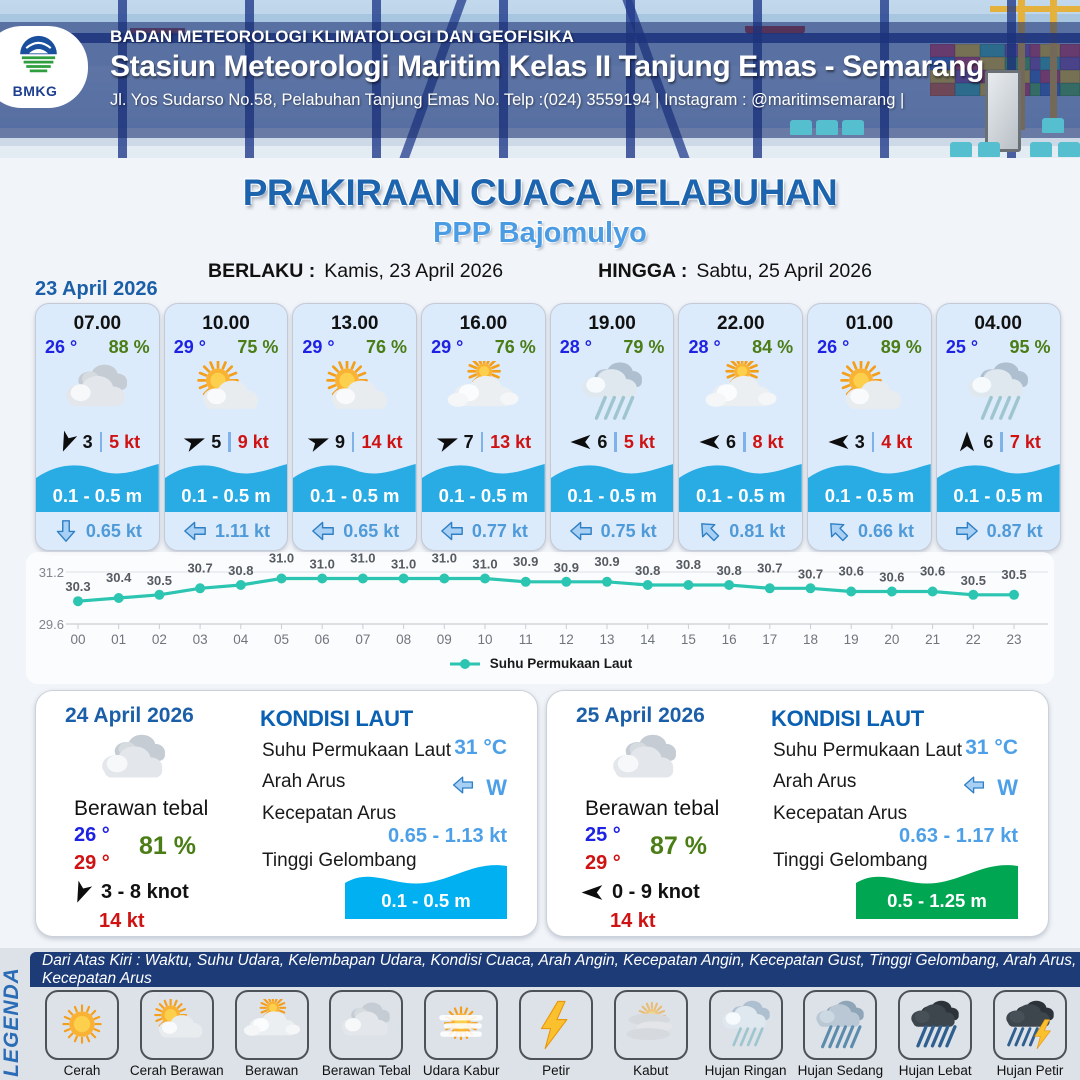 The width and height of the screenshot is (1080, 1080). I want to click on legend-label: Petir, so click(556, 1070).